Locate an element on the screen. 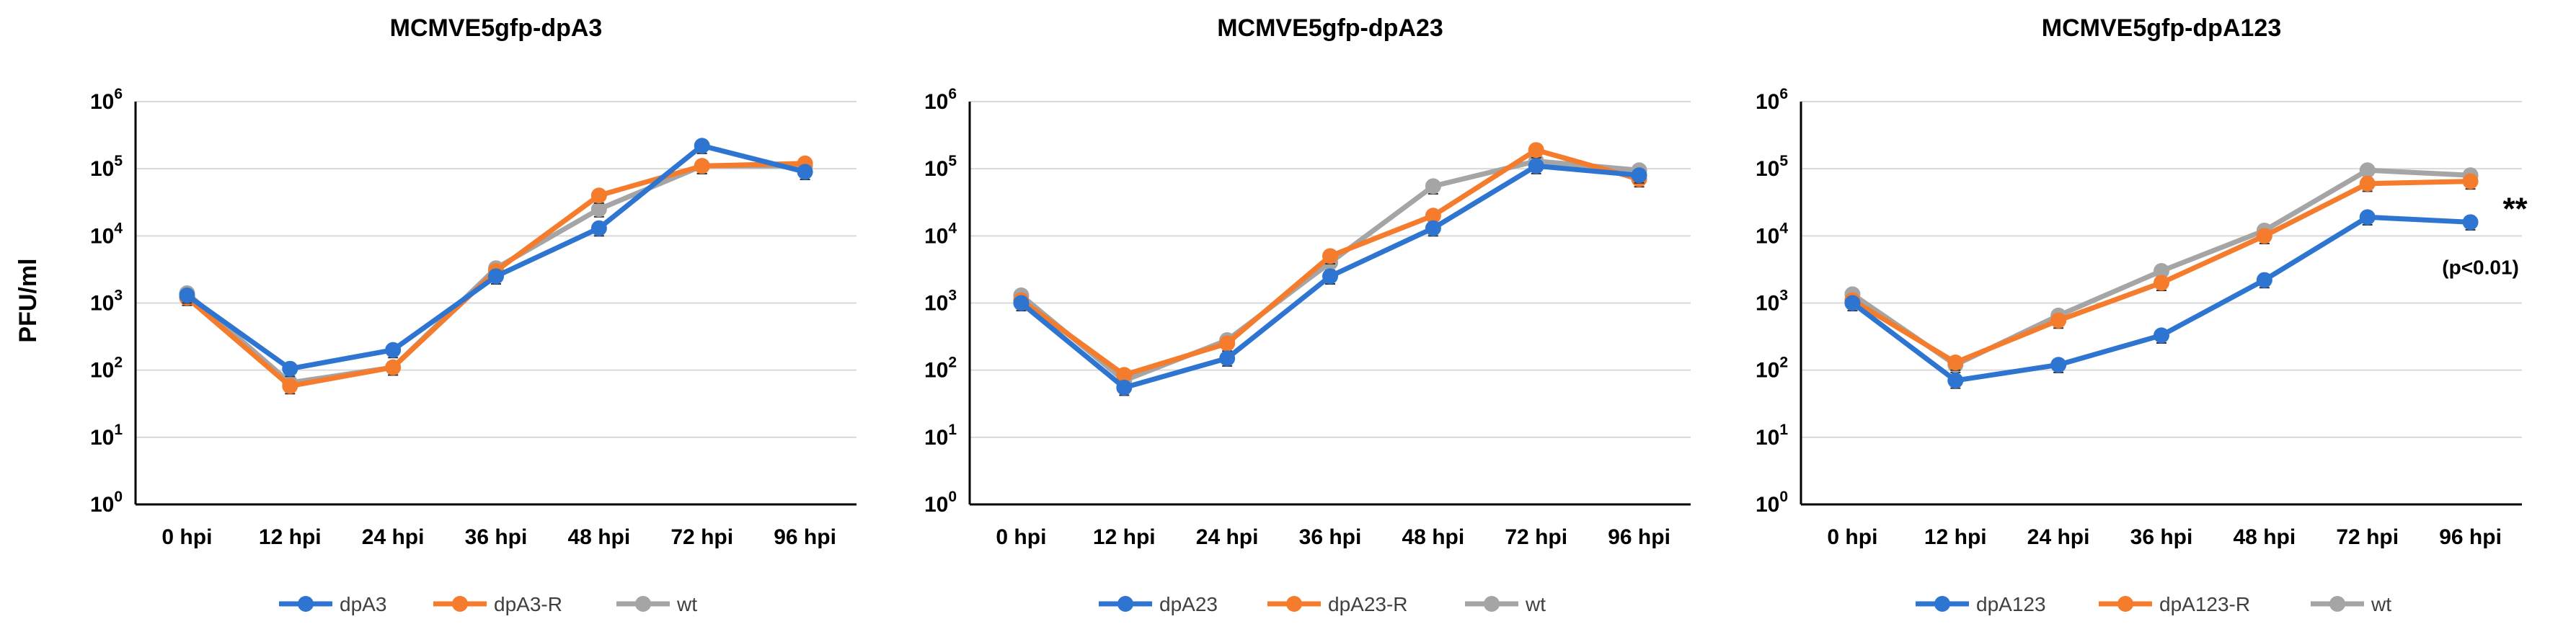 Image resolution: width=2576 pixels, height=637 pixels. series-dpA123 is located at coordinates (2161, 299).